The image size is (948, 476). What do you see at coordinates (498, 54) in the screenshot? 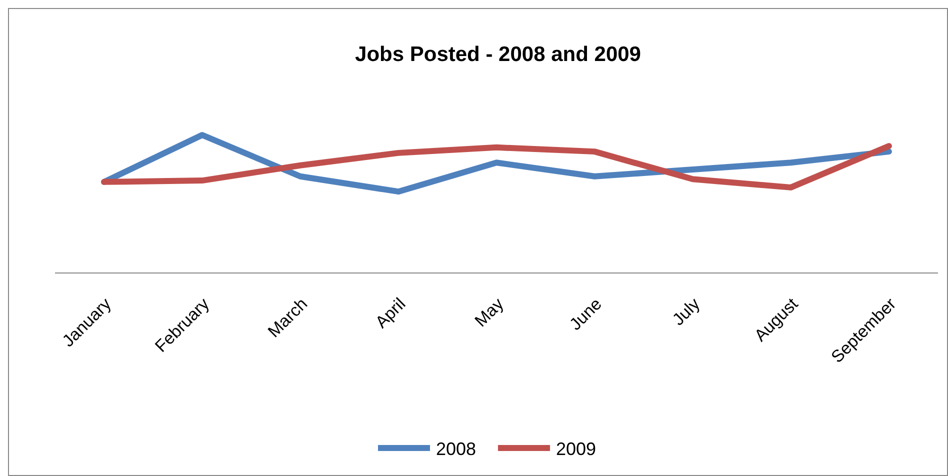
I see `chart-title: Jobs Posted - 2008 and 2009` at bounding box center [498, 54].